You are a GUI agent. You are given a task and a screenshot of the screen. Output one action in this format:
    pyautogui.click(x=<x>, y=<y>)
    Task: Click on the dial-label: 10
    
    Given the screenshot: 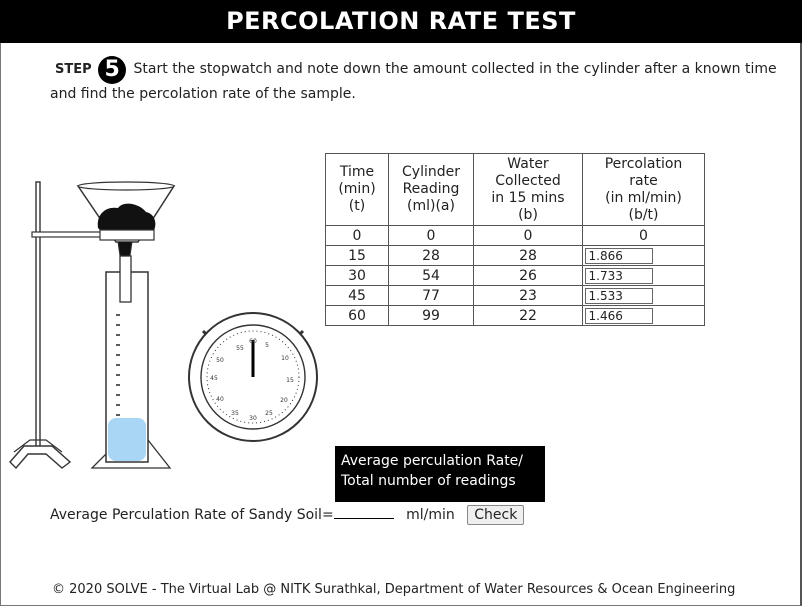 What is the action you would take?
    pyautogui.click(x=285, y=358)
    